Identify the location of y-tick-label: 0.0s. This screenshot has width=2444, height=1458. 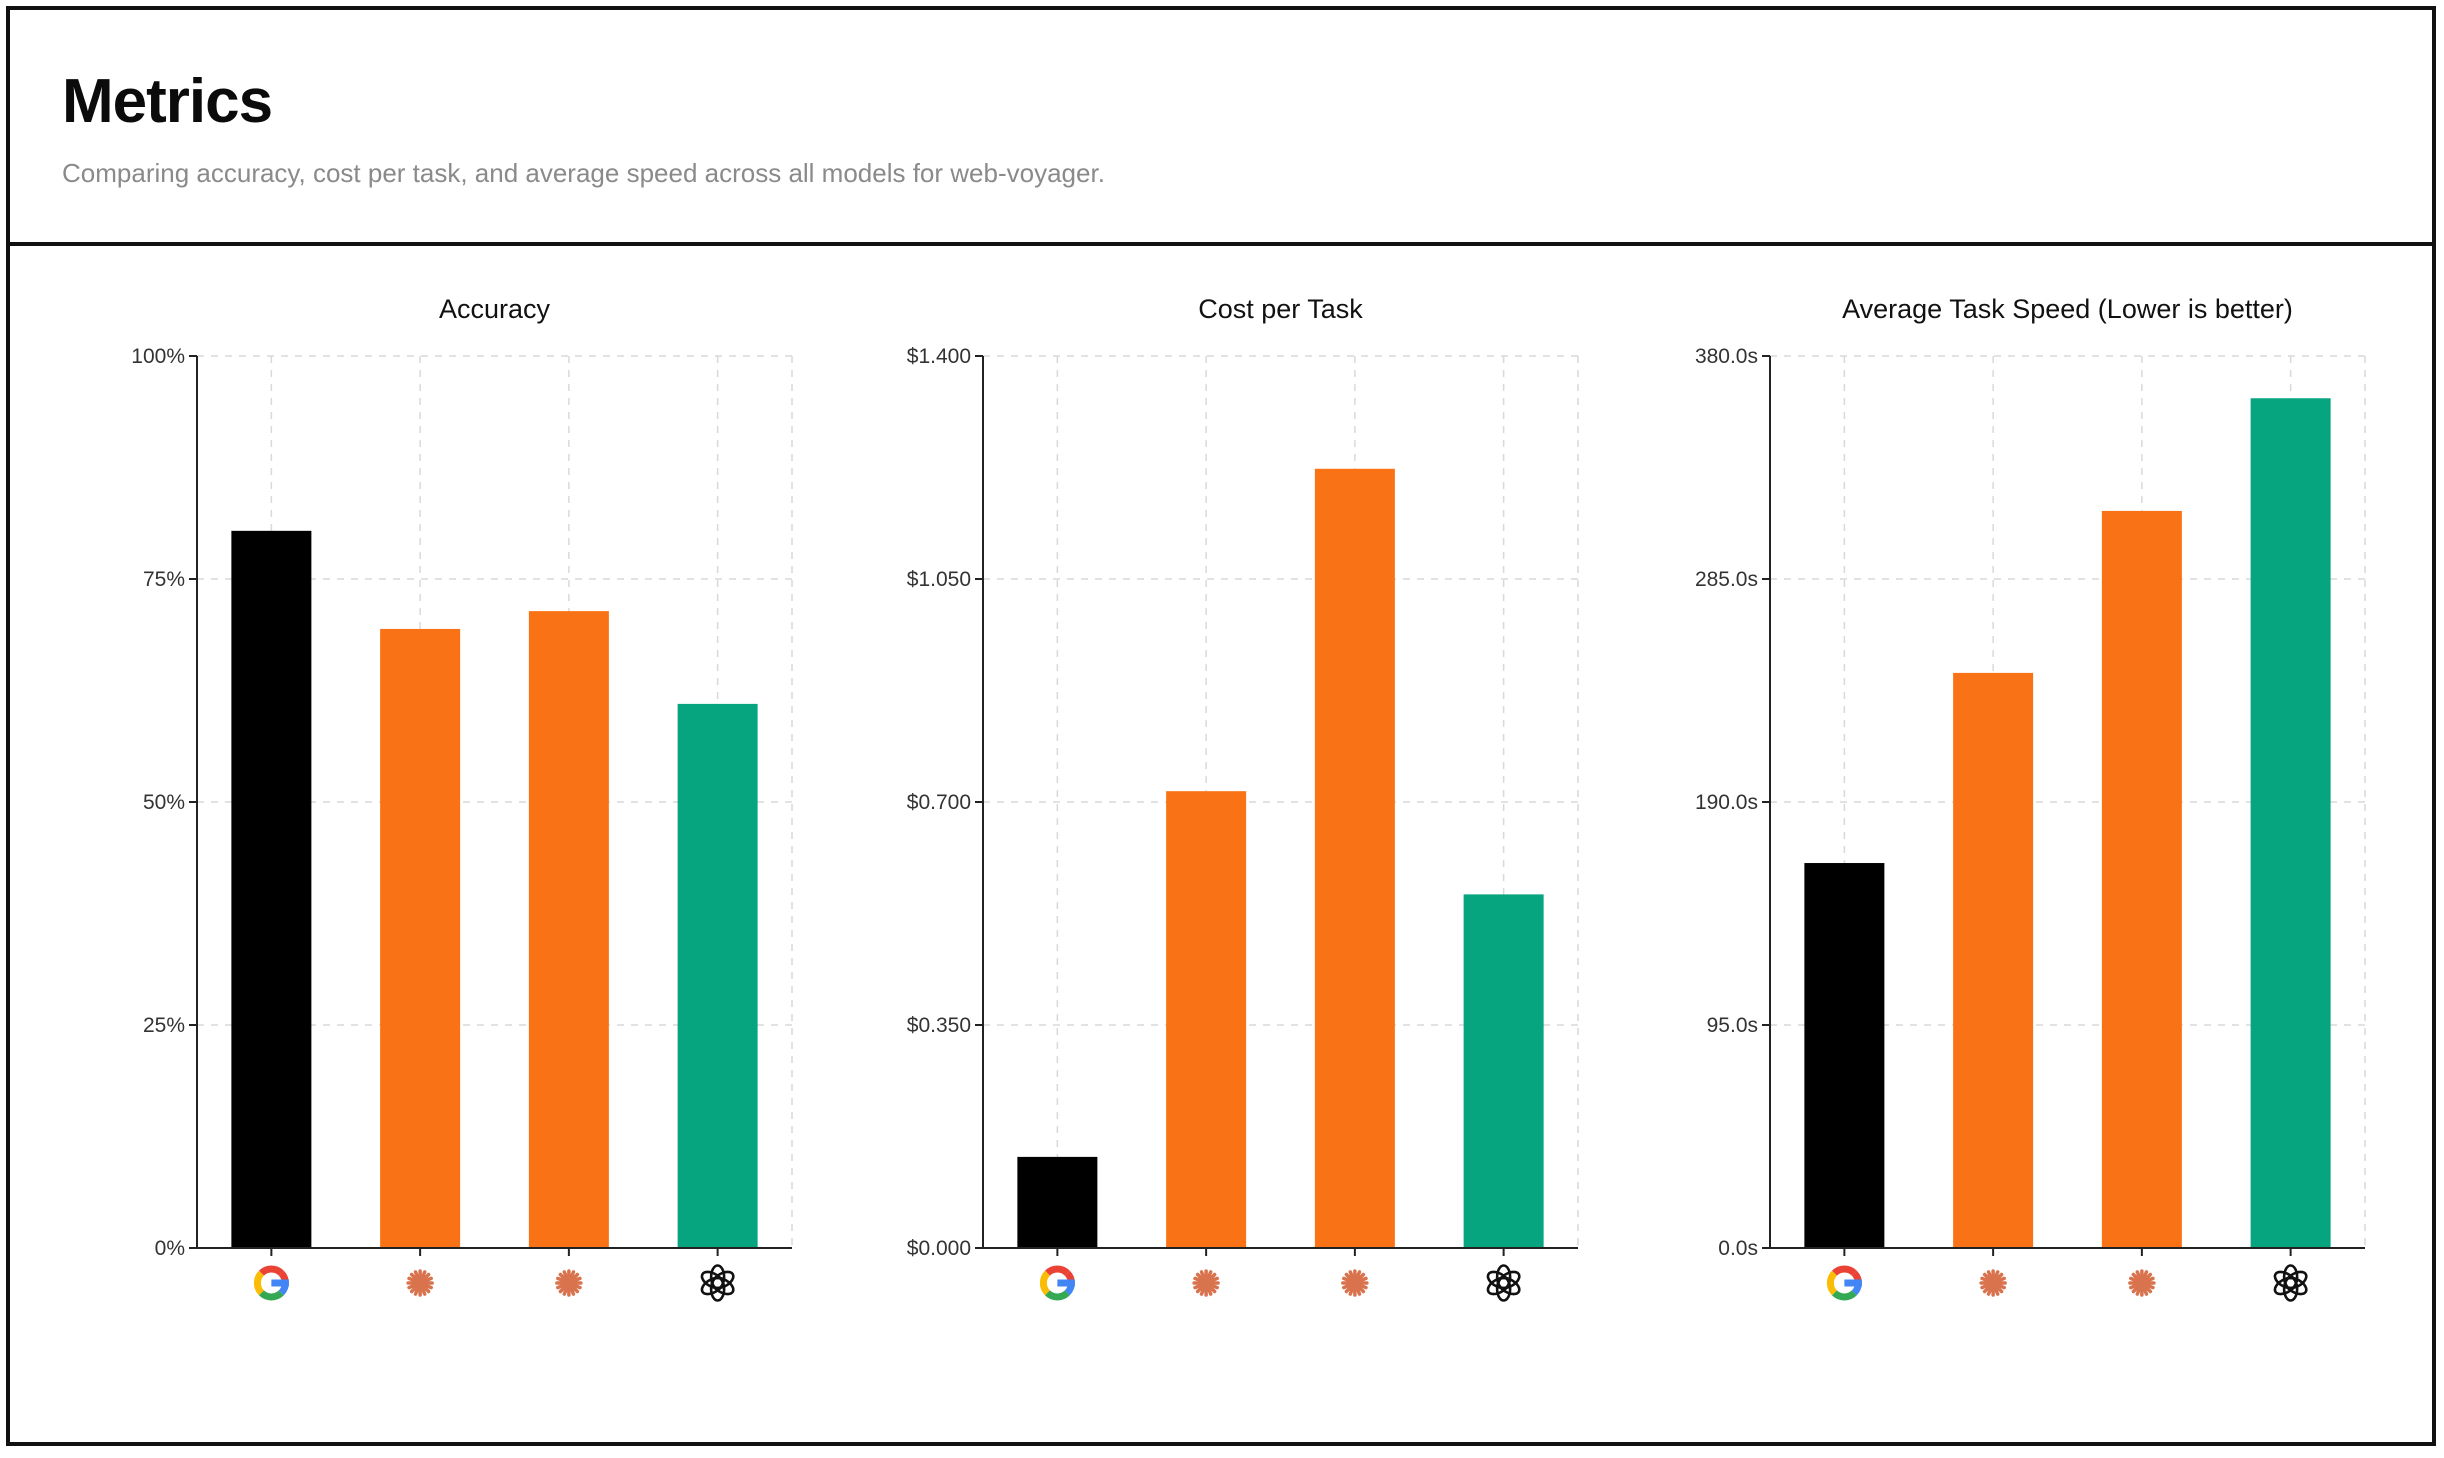
(1738, 1248).